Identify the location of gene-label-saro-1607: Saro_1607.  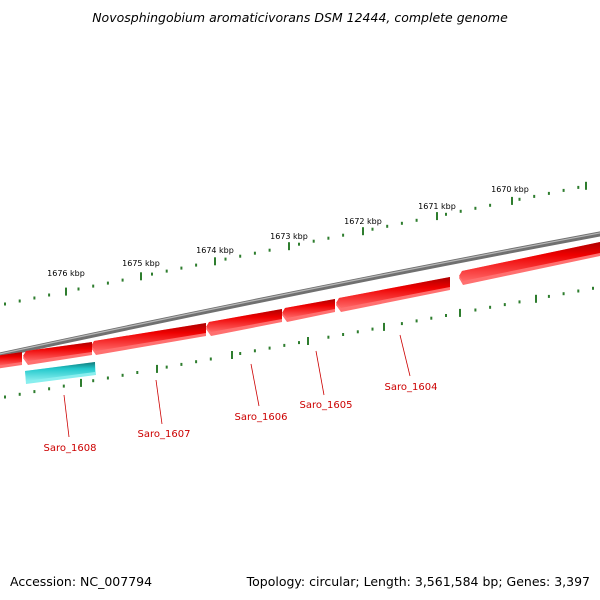
(164, 434).